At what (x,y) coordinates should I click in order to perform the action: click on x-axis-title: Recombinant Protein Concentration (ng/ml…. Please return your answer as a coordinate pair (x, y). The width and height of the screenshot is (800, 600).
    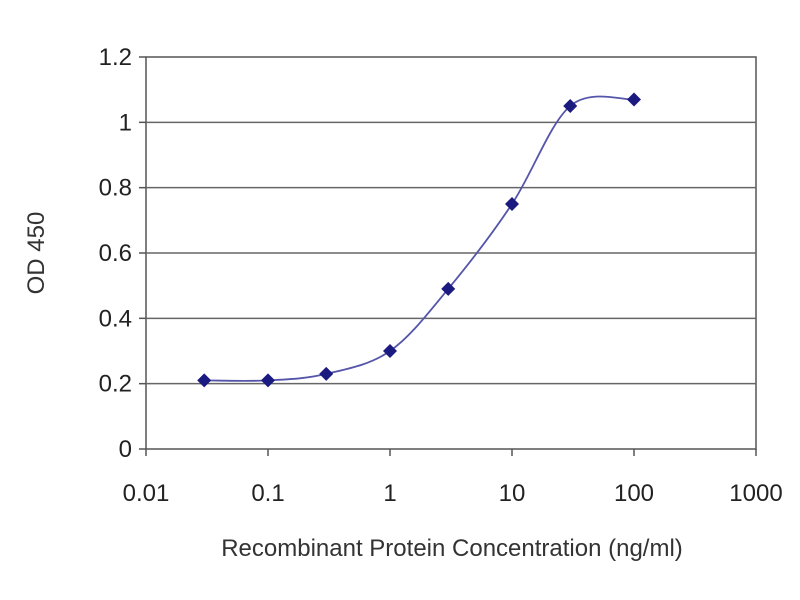
    Looking at the image, I should click on (452, 548).